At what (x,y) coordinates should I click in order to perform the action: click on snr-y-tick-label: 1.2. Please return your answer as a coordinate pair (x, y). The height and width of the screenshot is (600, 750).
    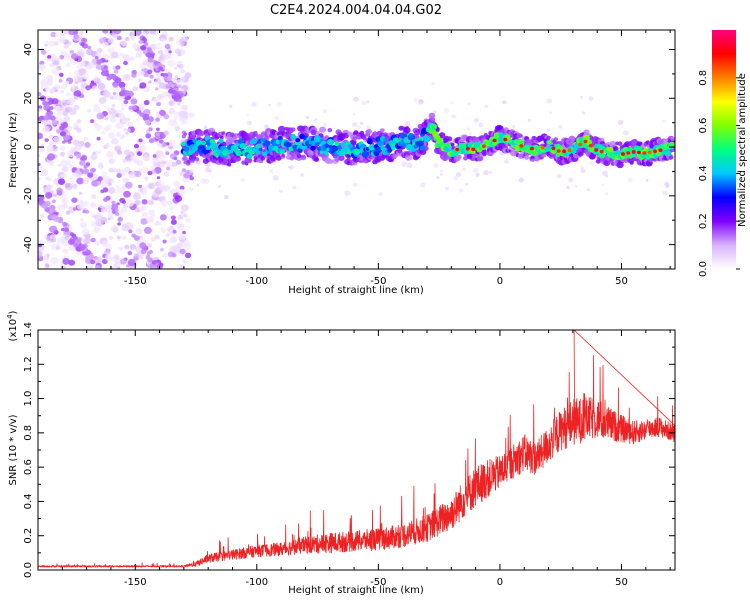
    Looking at the image, I should click on (28, 364).